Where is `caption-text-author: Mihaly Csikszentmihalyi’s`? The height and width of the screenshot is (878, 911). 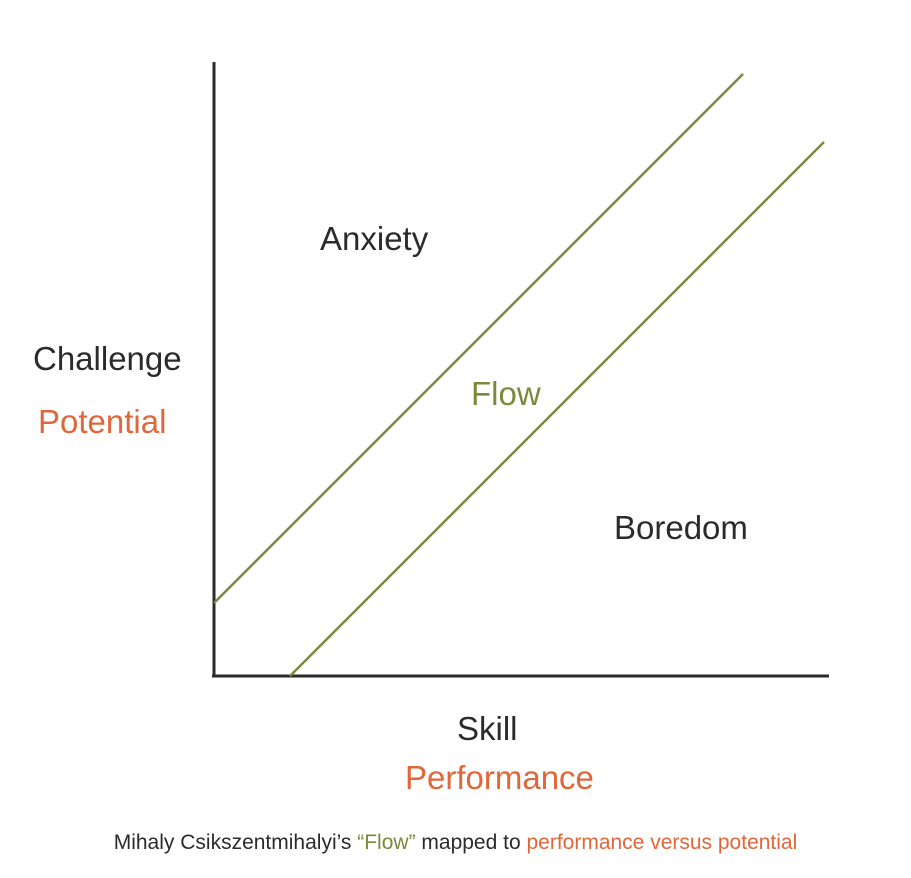
caption-text-author: Mihaly Csikszentmihalyi’s is located at coordinates (235, 842).